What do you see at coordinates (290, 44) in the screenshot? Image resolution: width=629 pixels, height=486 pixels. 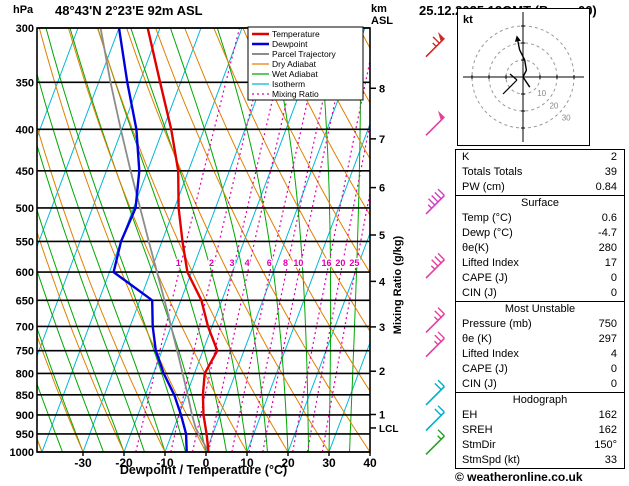 I see `svg-text: Dewpoint` at bounding box center [290, 44].